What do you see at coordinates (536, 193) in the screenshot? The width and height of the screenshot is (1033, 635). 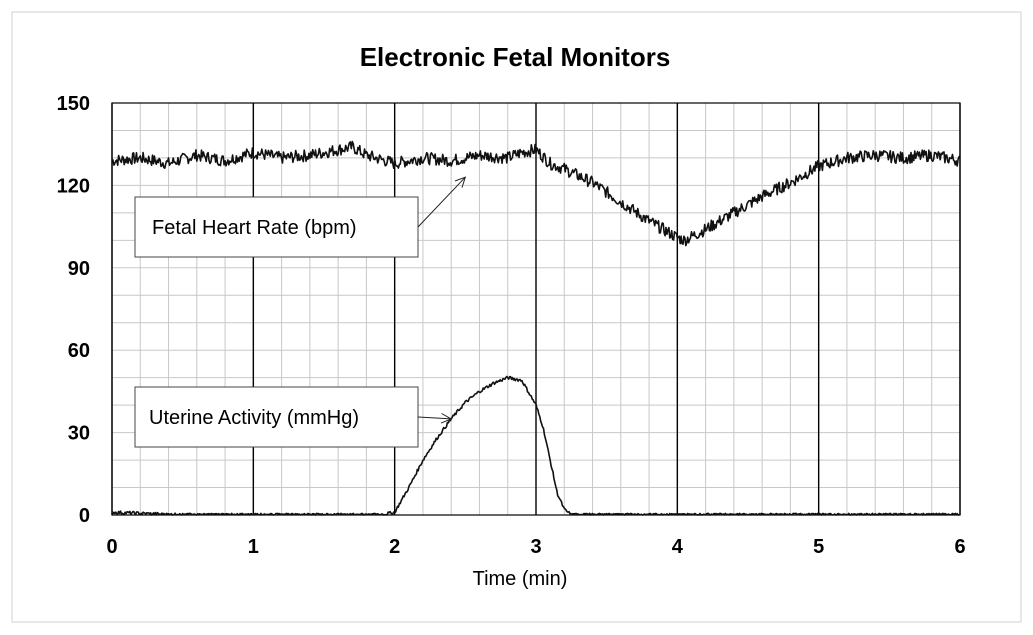 I see `fetal-heart-rate-line` at bounding box center [536, 193].